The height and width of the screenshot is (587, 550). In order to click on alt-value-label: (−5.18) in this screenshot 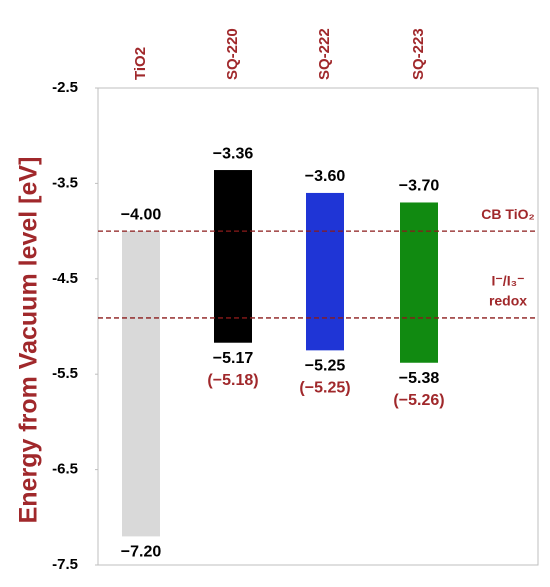, I will do `click(232, 380)`.